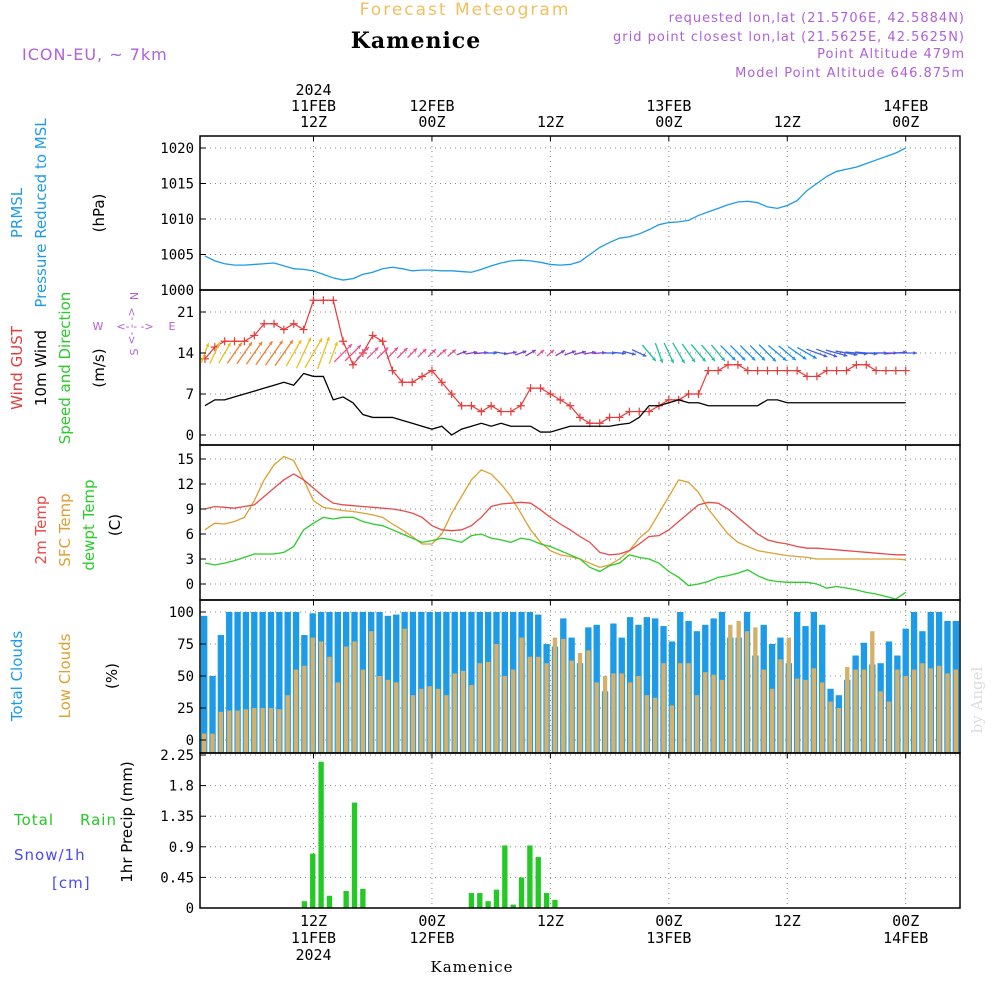 The width and height of the screenshot is (1000, 1000). Describe the element at coordinates (555, 361) in the screenshot. I see `gust-line` at that location.